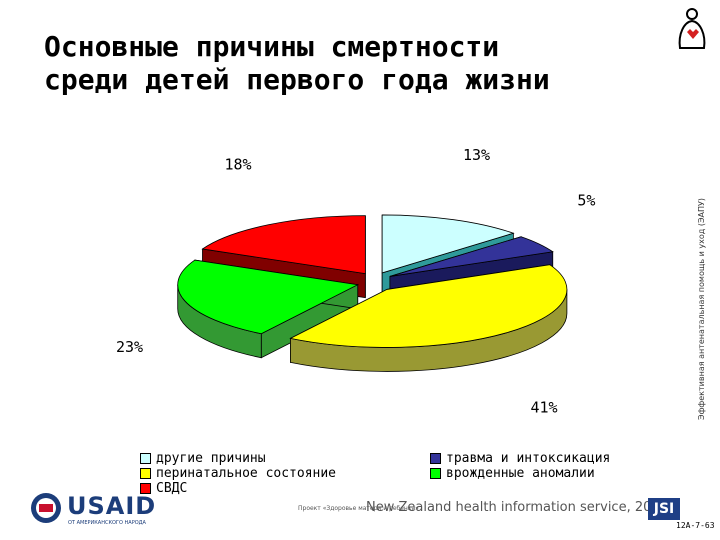 Image resolution: width=720 pixels, height=540 pixels. What do you see at coordinates (476, 155) in the screenshot?
I see `pie-data-label: 13%` at bounding box center [476, 155].